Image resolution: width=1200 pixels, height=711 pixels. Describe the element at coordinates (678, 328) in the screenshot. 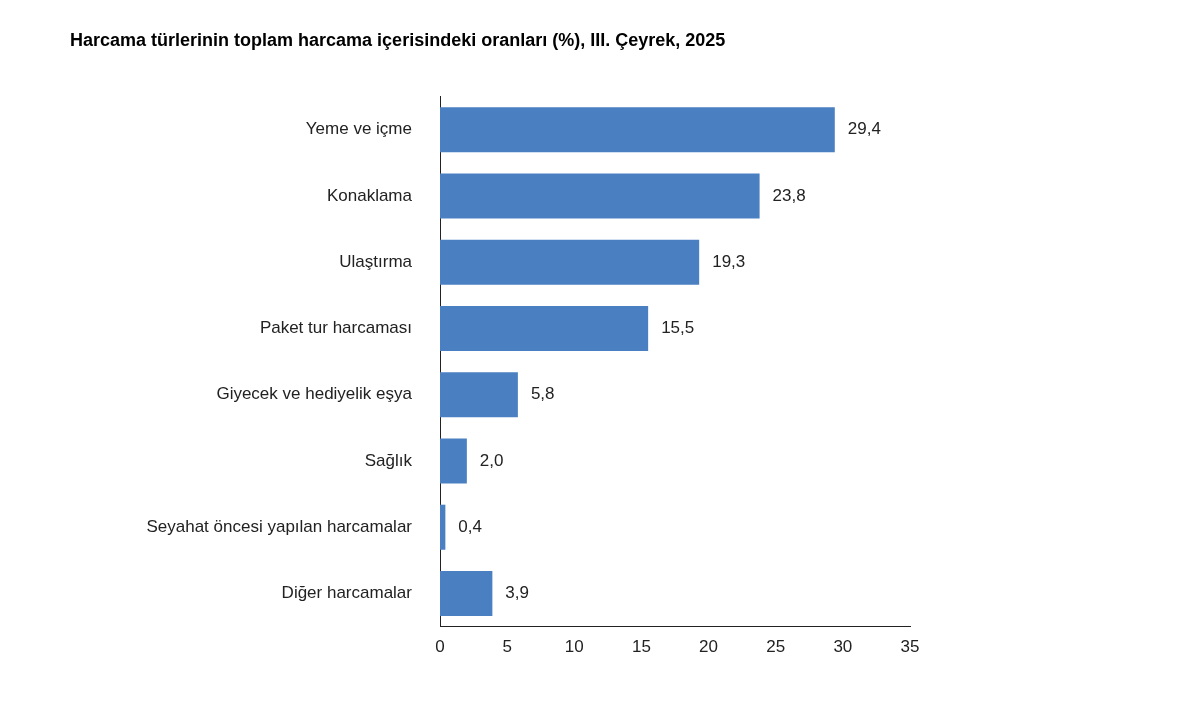

I see `data-label: 15,5` at that location.